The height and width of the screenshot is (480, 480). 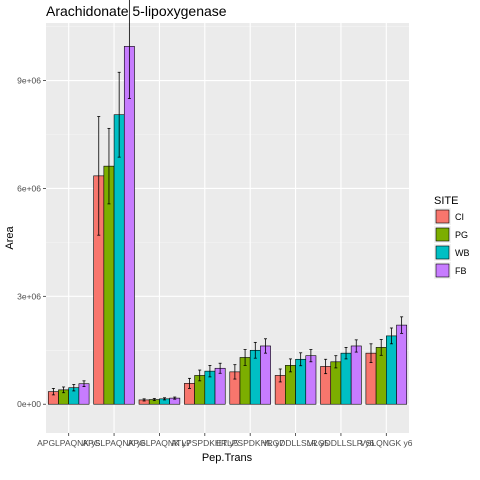 I want to click on x-tick-label: VLGDDLLSLR y5, so click(x=295, y=443).